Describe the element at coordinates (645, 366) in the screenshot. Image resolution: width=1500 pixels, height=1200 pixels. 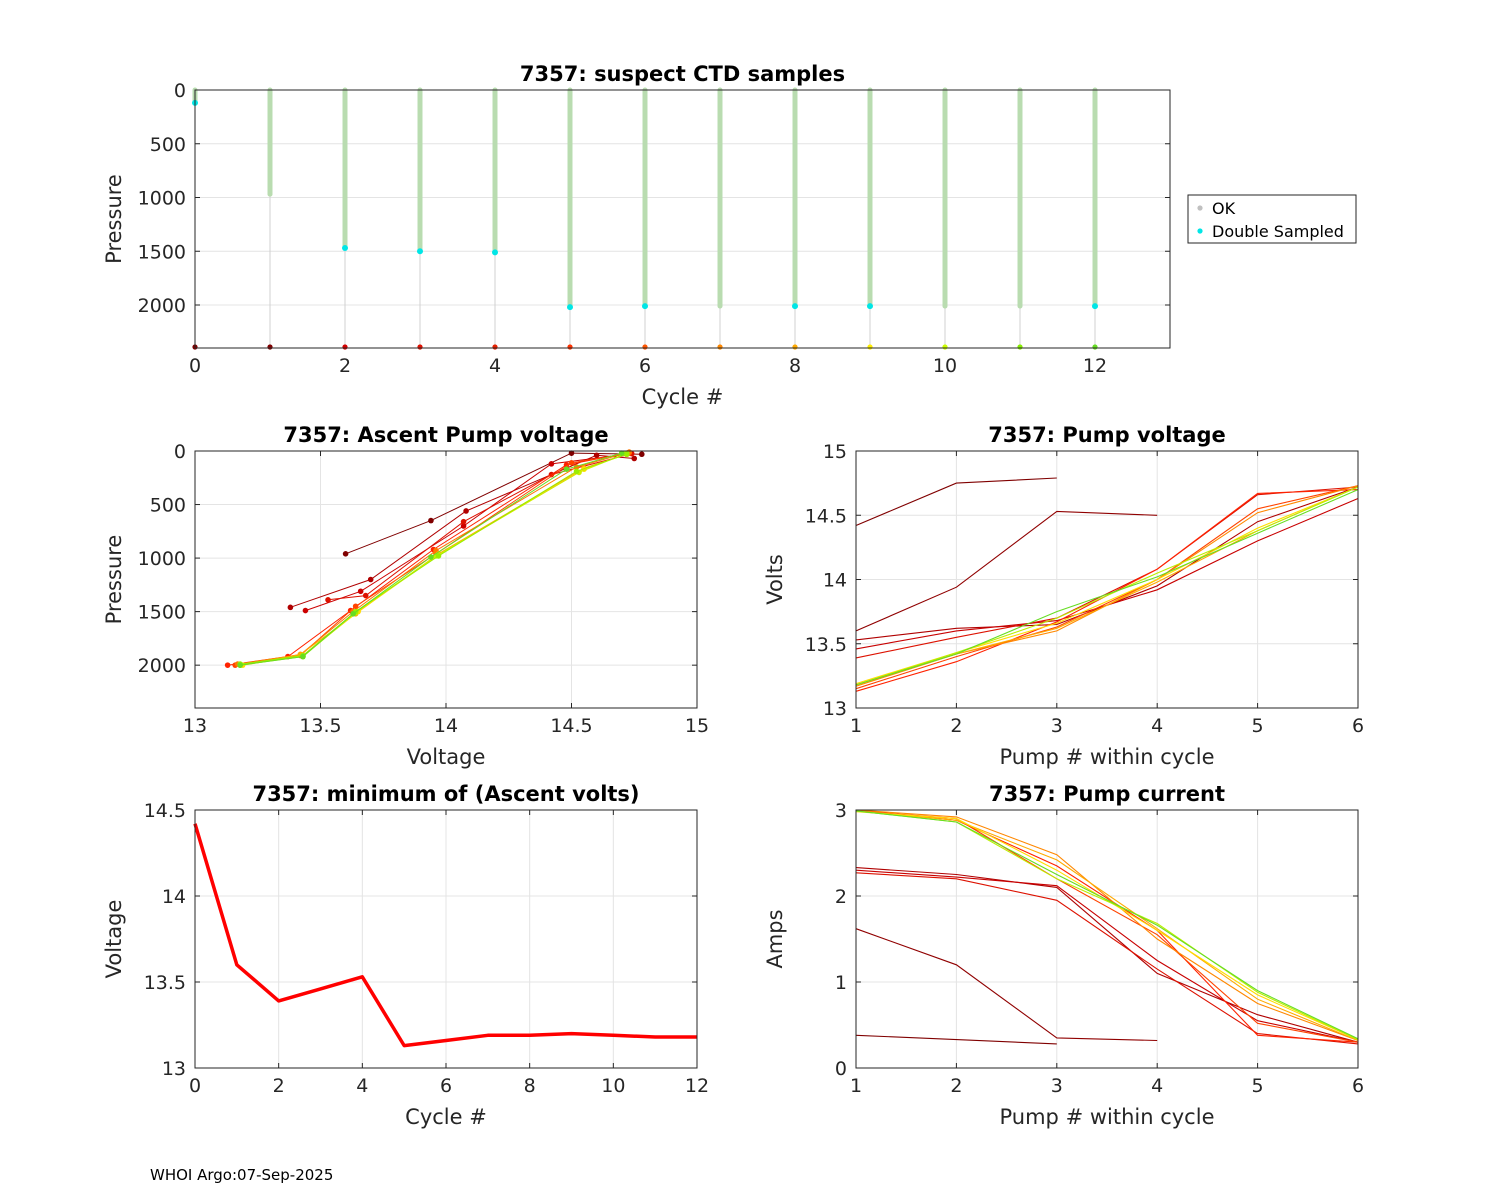
I see `ctd-xtick-label: 6` at that location.